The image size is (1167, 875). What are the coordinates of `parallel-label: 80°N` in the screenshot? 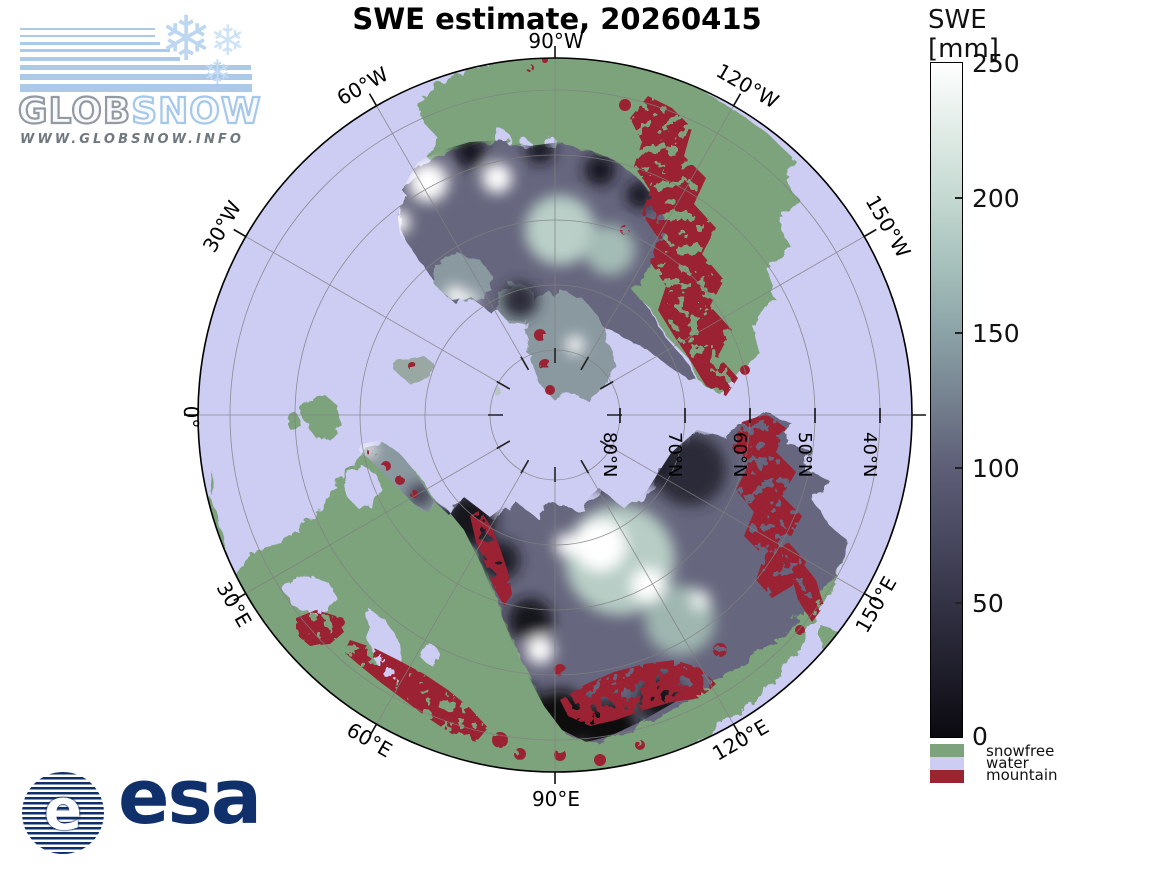 It's located at (609, 454).